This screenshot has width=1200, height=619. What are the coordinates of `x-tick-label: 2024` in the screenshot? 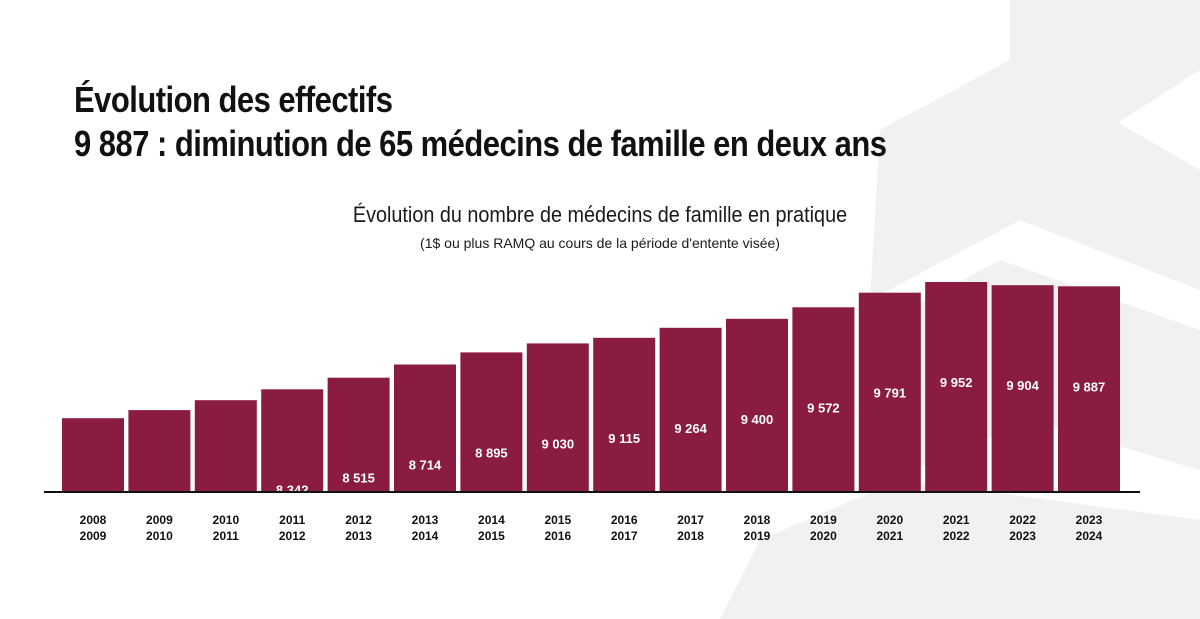 It's located at (1089, 536).